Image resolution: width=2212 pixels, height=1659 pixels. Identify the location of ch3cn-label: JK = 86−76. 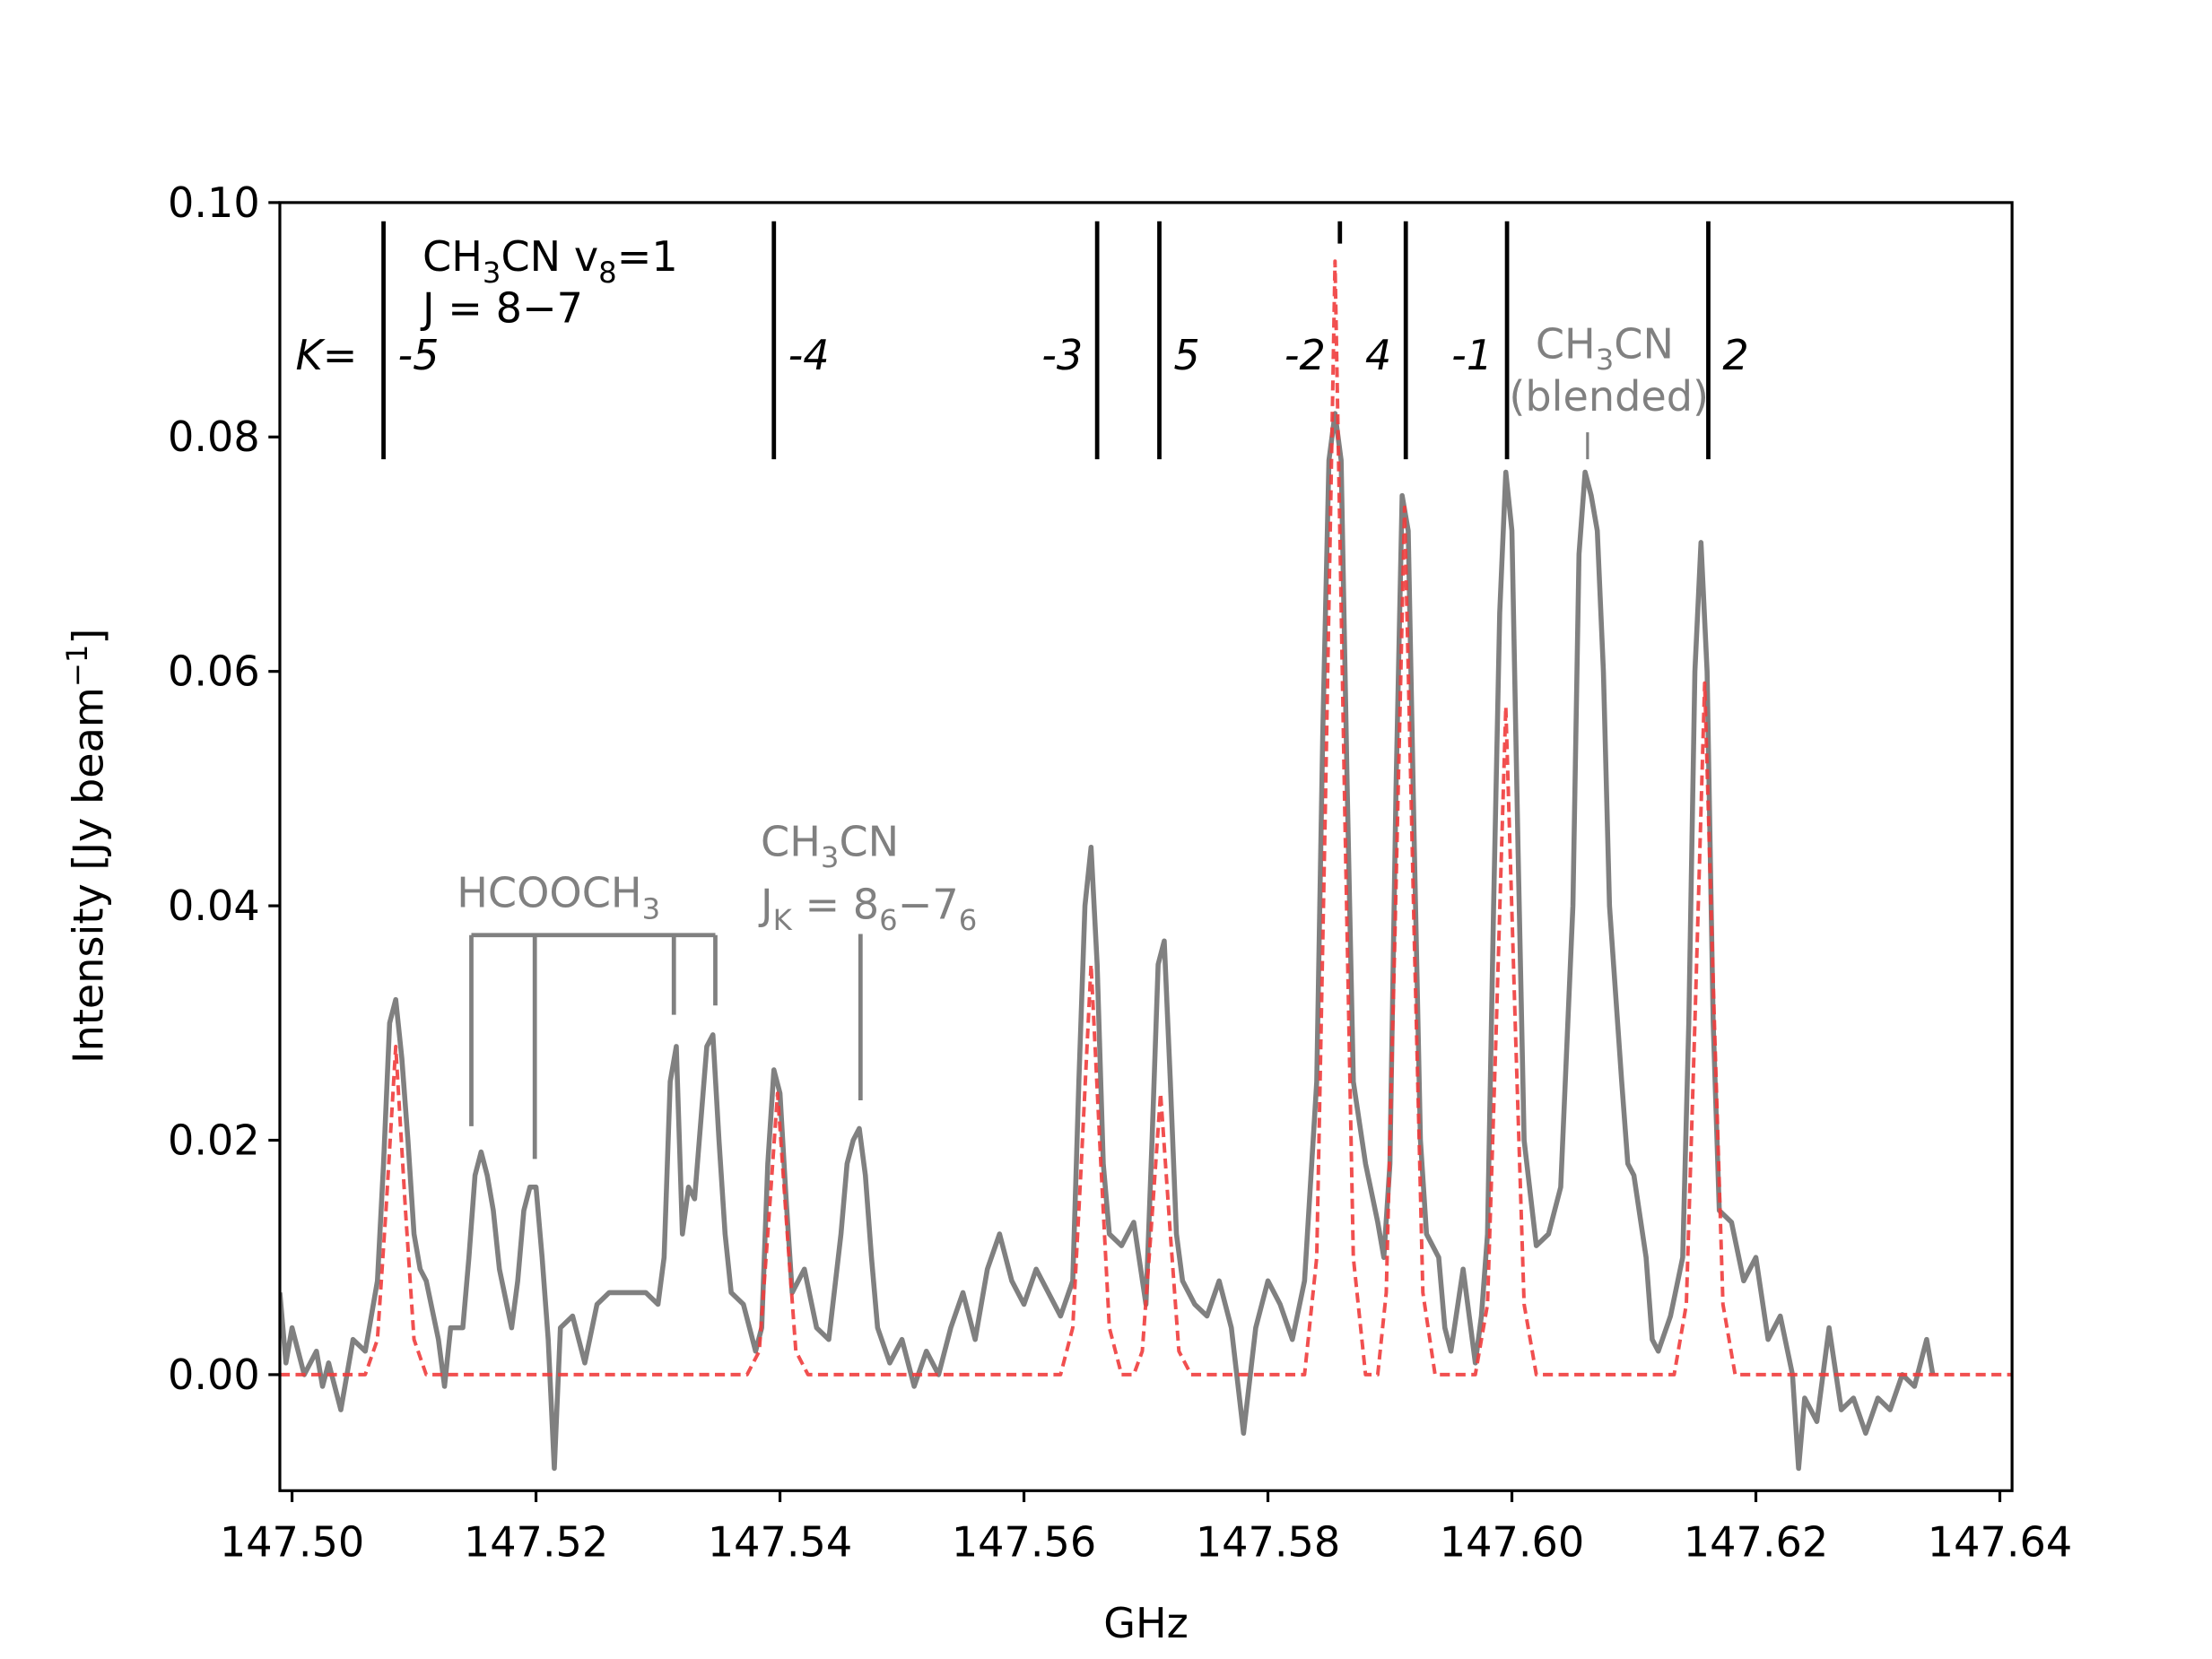
(867, 908).